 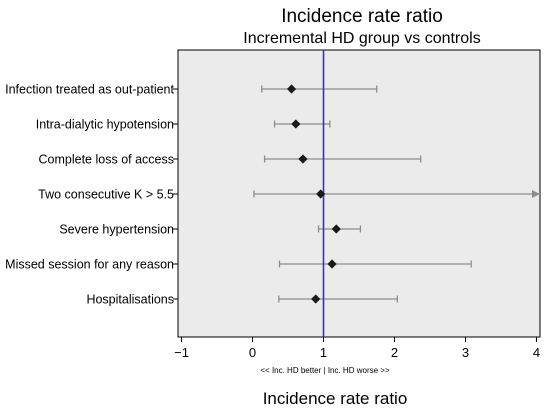 I want to click on x-tick-label: 4, so click(x=536, y=352).